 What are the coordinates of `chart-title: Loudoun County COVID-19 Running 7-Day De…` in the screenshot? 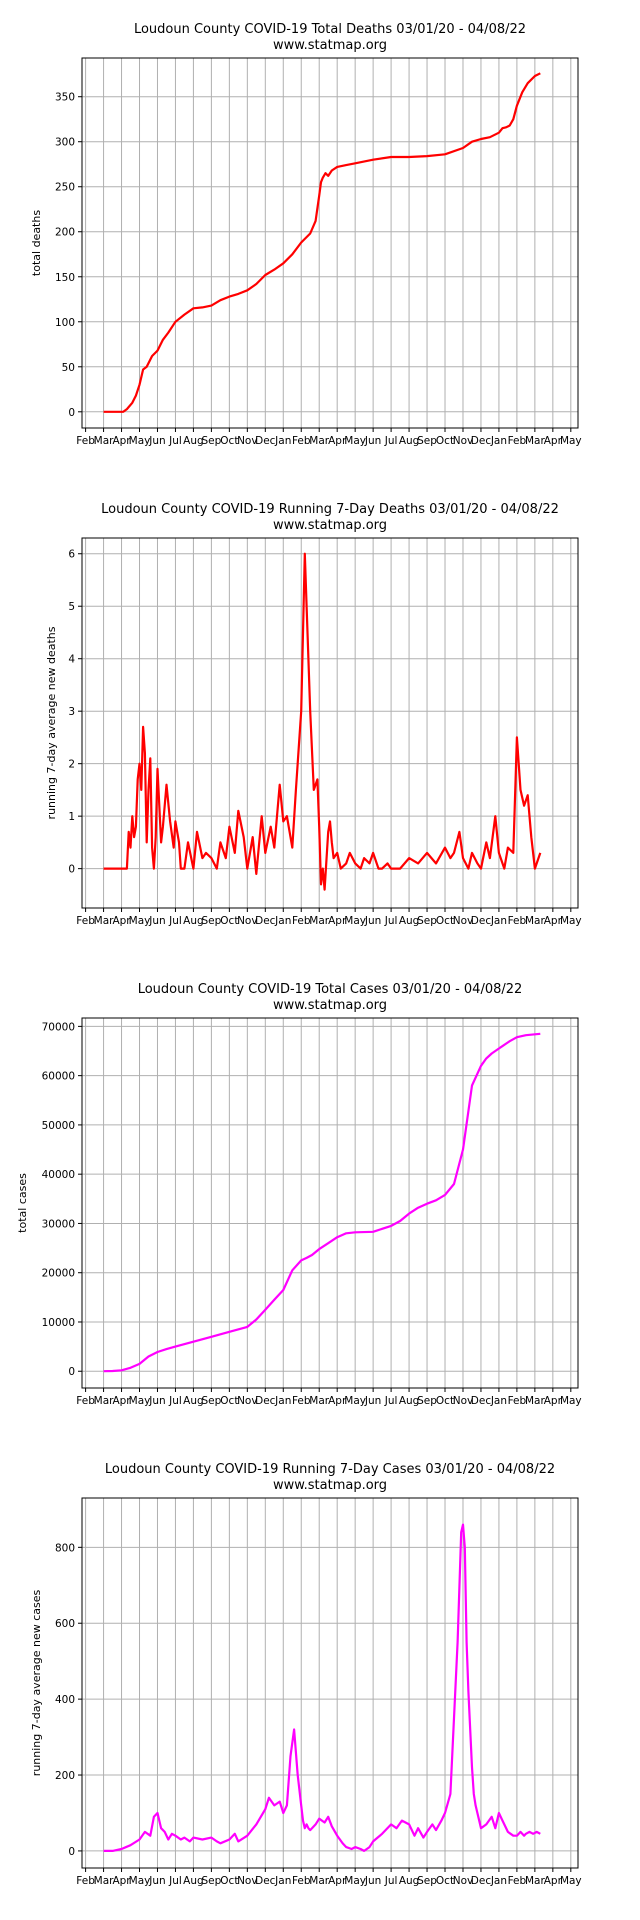 It's located at (330, 509).